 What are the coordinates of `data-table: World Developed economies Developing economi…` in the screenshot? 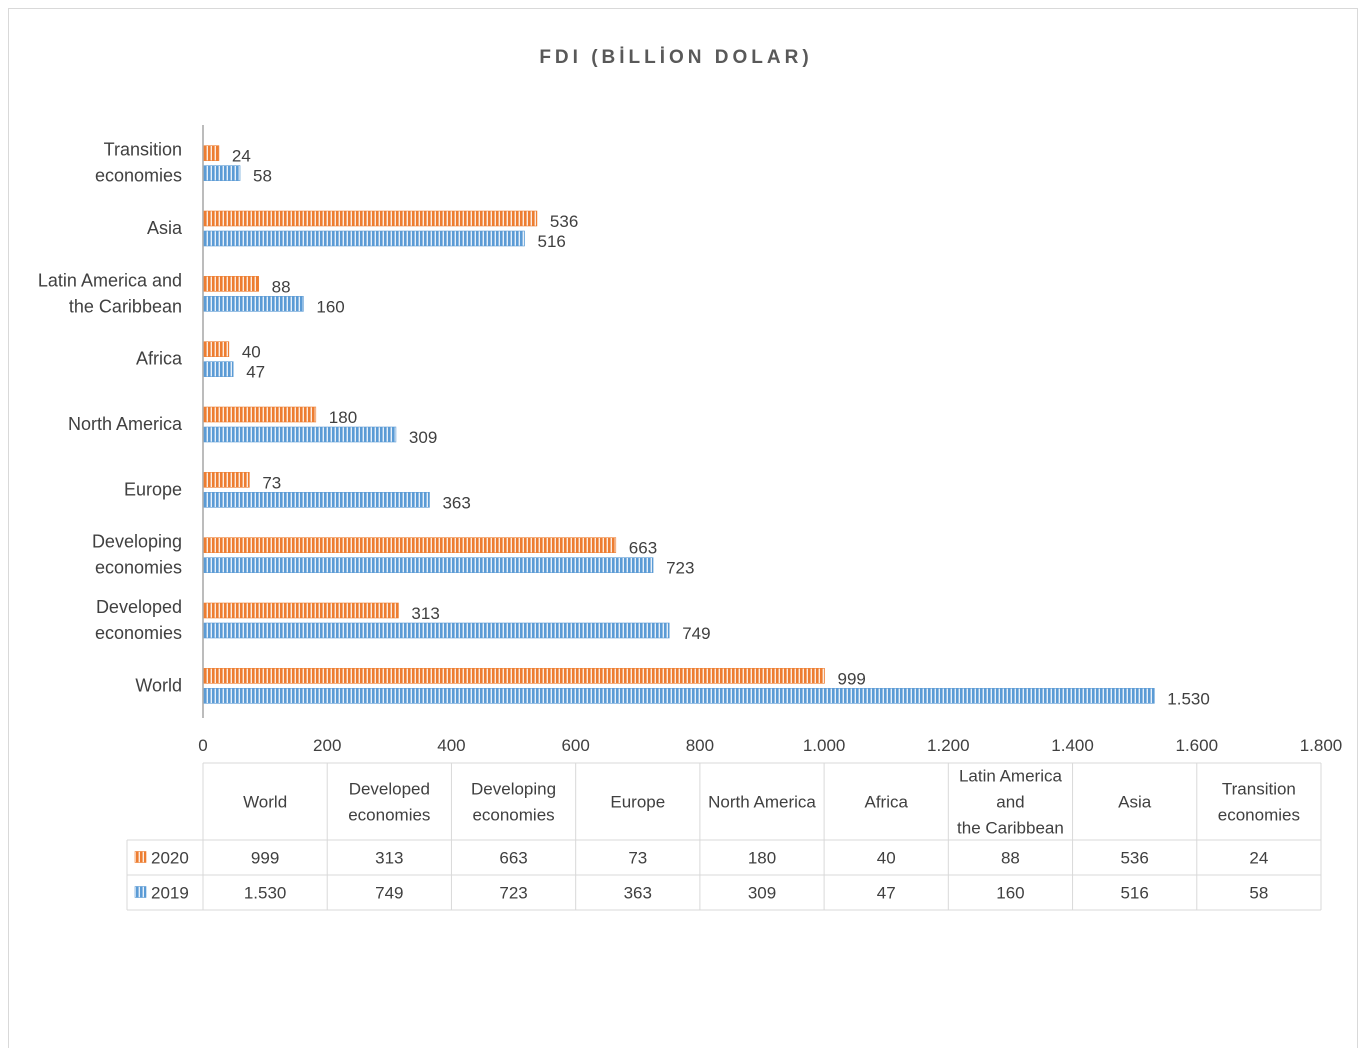 It's located at (724, 836).